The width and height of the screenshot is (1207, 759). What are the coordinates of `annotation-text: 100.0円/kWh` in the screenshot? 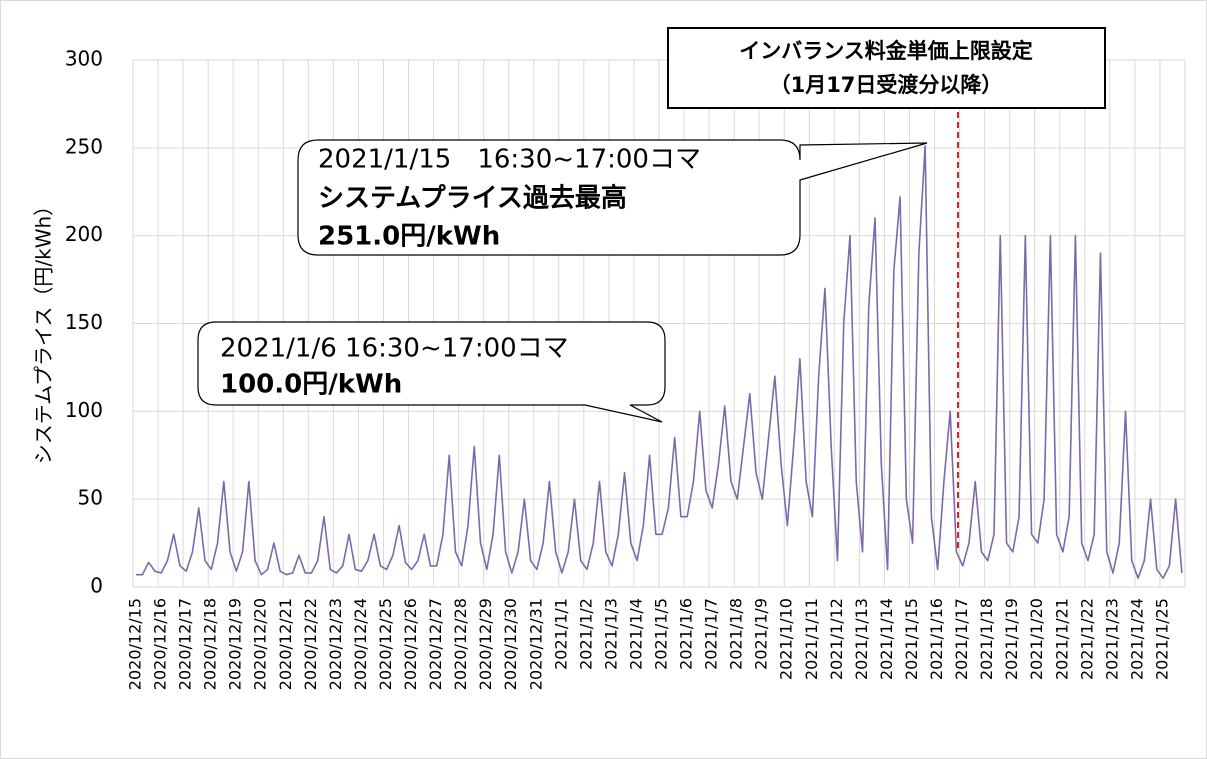 It's located at (311, 385).